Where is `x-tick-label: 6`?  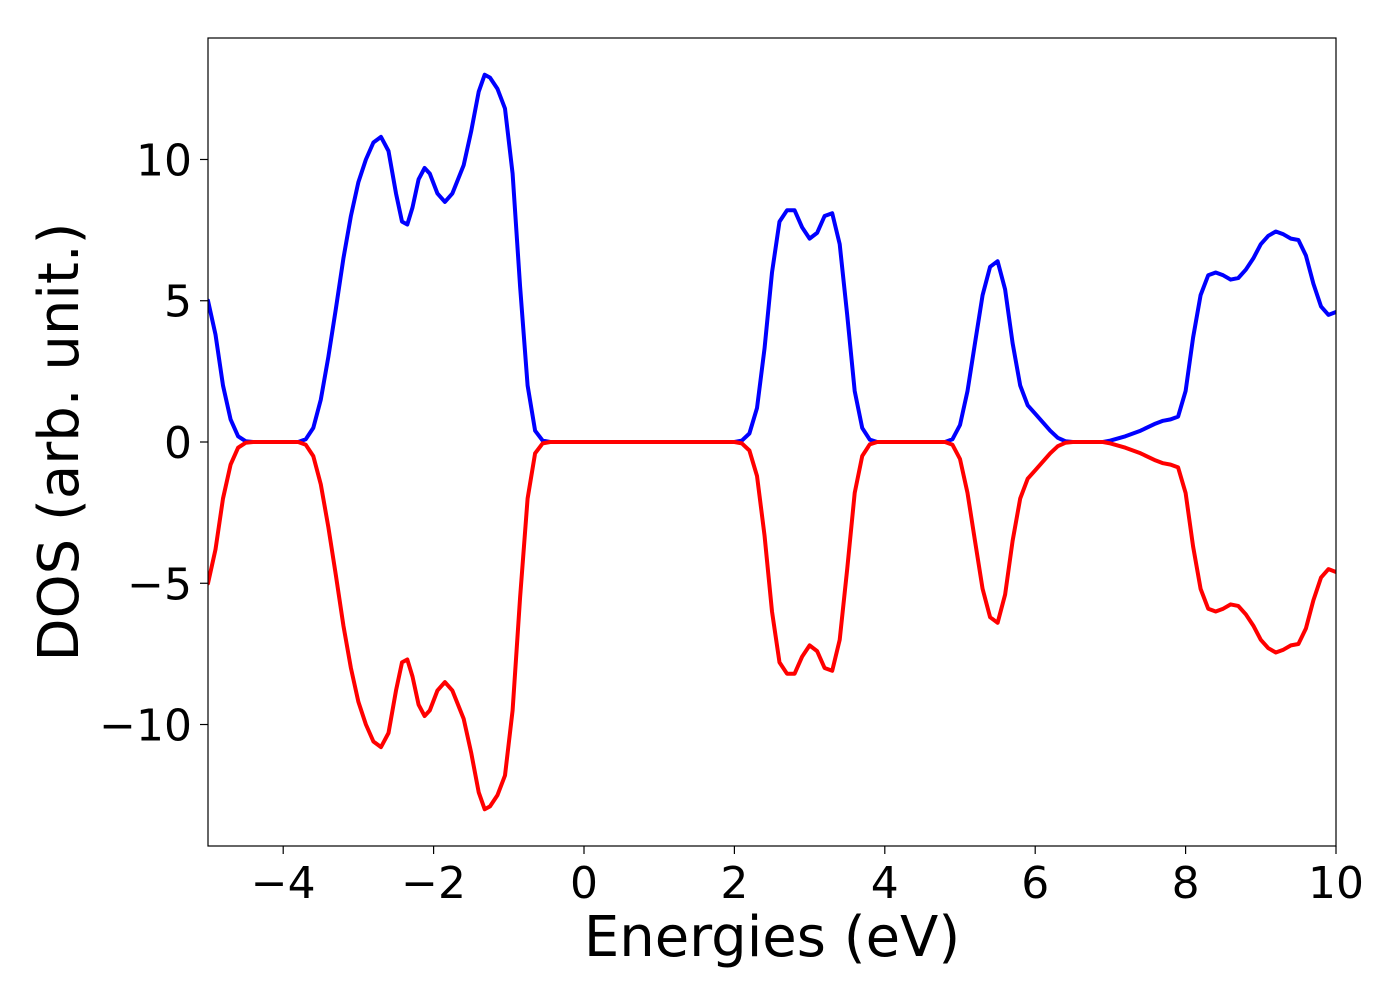
x-tick-label: 6 is located at coordinates (1035, 883).